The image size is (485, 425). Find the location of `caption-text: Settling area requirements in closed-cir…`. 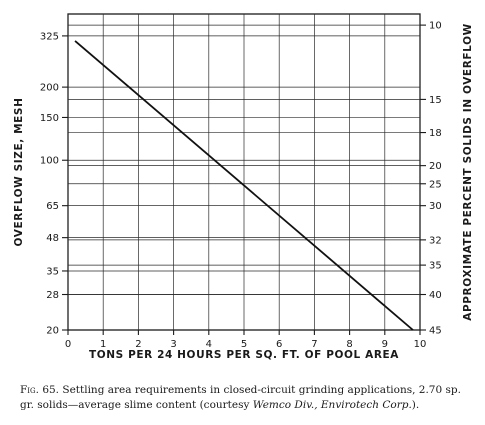

caption-text: Settling area requirements in closed-cir… is located at coordinates (240, 397).